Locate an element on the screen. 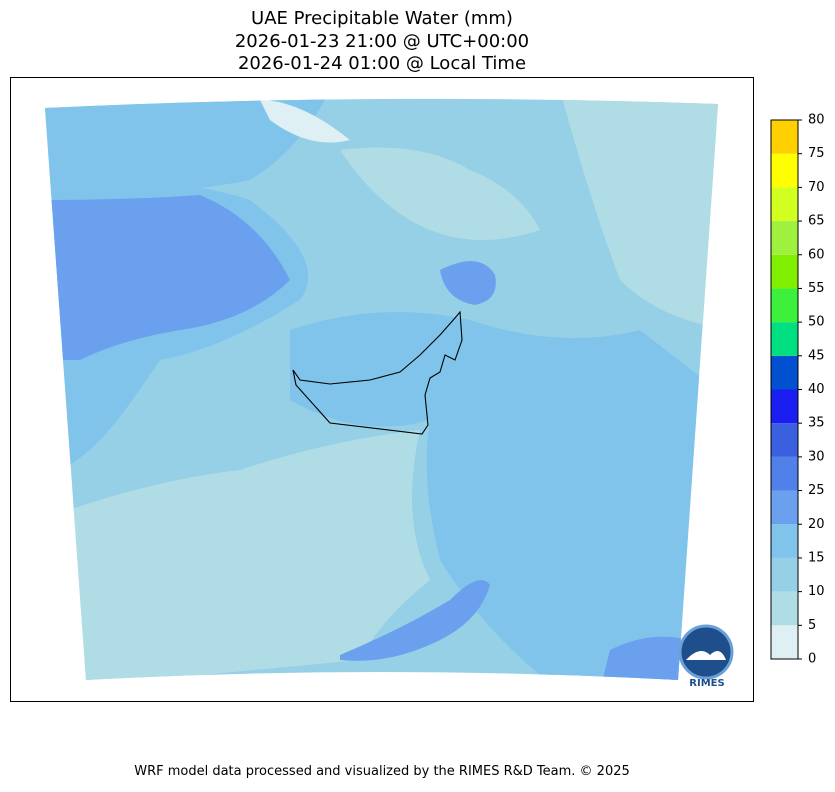 The image size is (835, 792). colorbar-tick-label: 45 is located at coordinates (816, 355).